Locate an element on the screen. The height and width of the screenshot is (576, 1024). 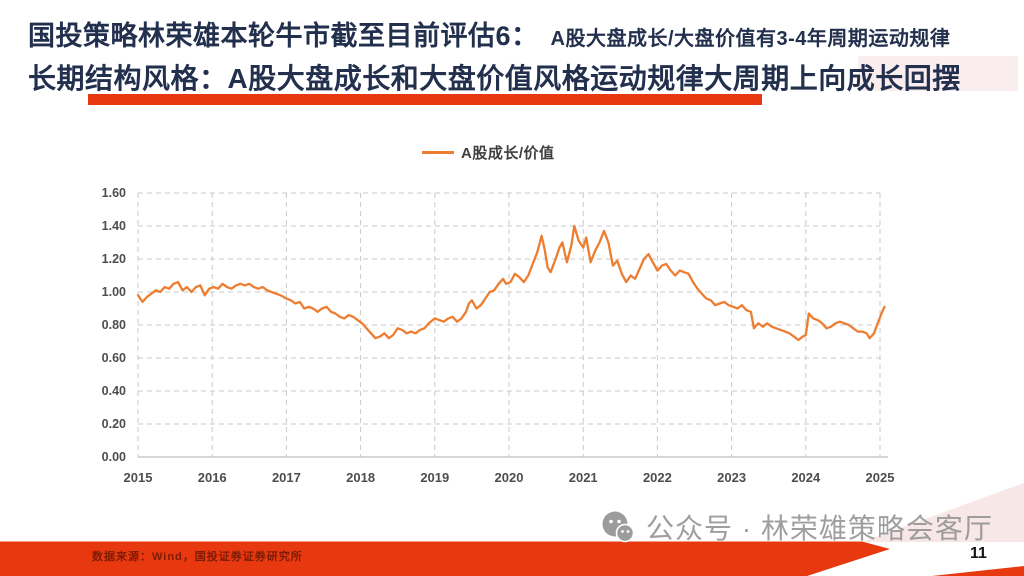
x-axis-tick-label: 2022 is located at coordinates (657, 477).